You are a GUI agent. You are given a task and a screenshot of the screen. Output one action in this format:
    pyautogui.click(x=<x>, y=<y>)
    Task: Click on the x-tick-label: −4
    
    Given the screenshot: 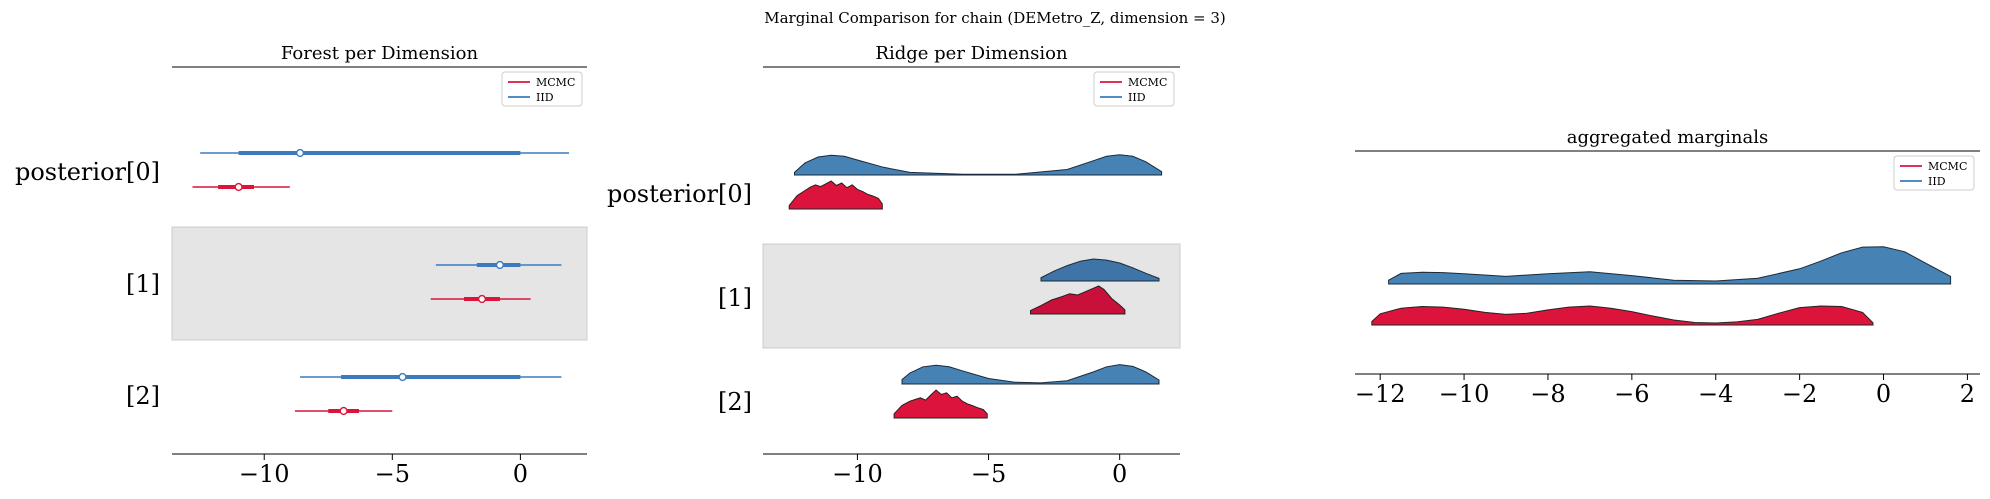 What is the action you would take?
    pyautogui.click(x=1715, y=394)
    